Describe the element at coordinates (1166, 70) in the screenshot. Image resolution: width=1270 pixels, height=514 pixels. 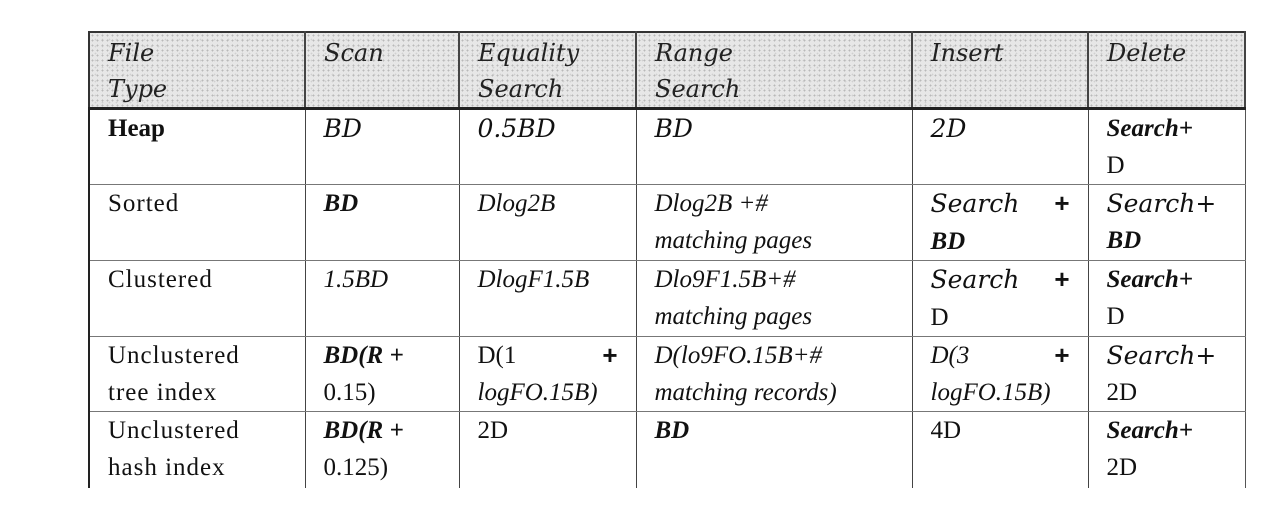
I see `header-delete: Delete` at that location.